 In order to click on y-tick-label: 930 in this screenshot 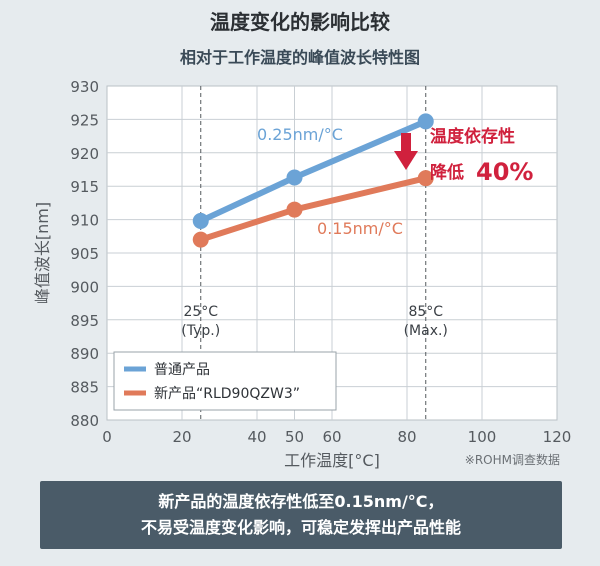, I will do `click(84, 87)`.